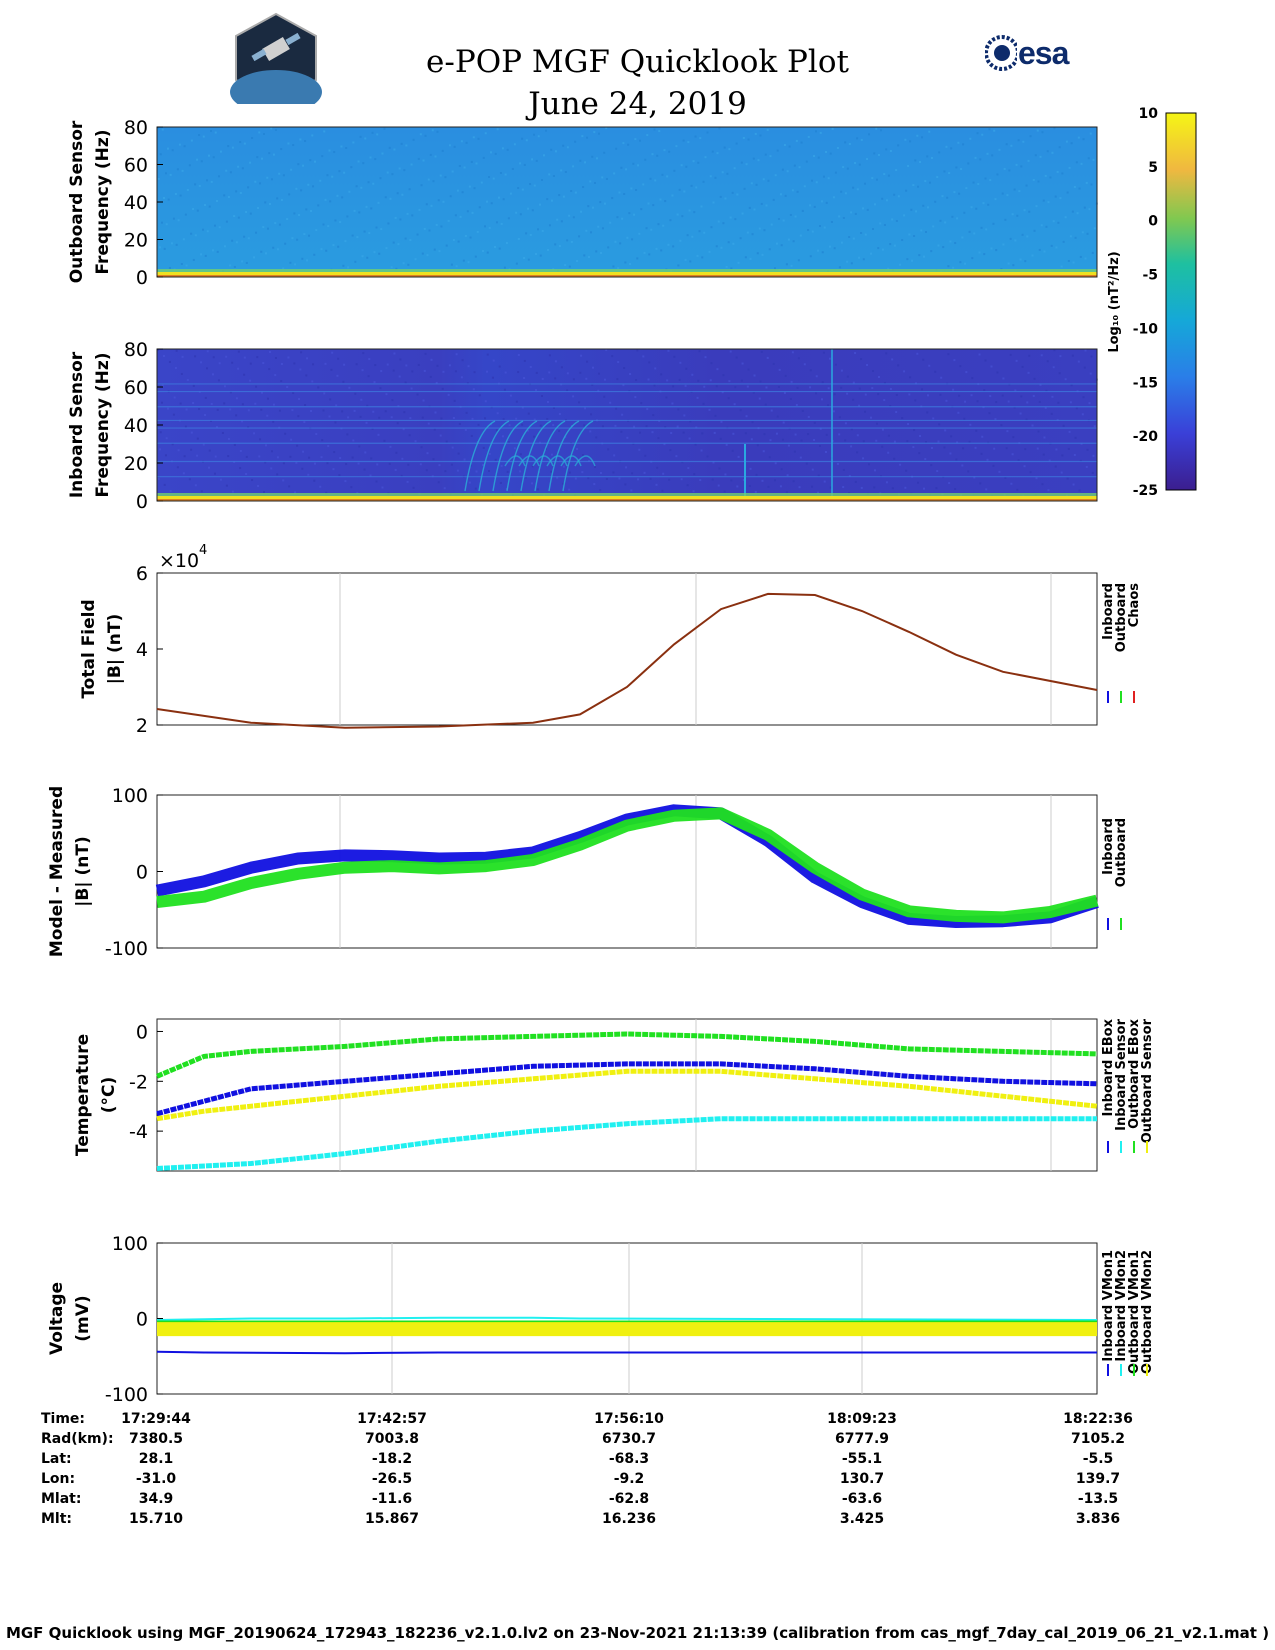 Image resolution: width=1275 pixels, height=1650 pixels. What do you see at coordinates (536, 456) in the screenshot?
I see `spectrogram-arc` at bounding box center [536, 456].